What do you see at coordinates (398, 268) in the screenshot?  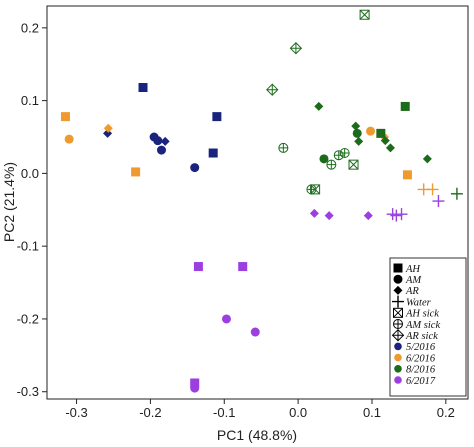 I see `legend-marker-ah` at bounding box center [398, 268].